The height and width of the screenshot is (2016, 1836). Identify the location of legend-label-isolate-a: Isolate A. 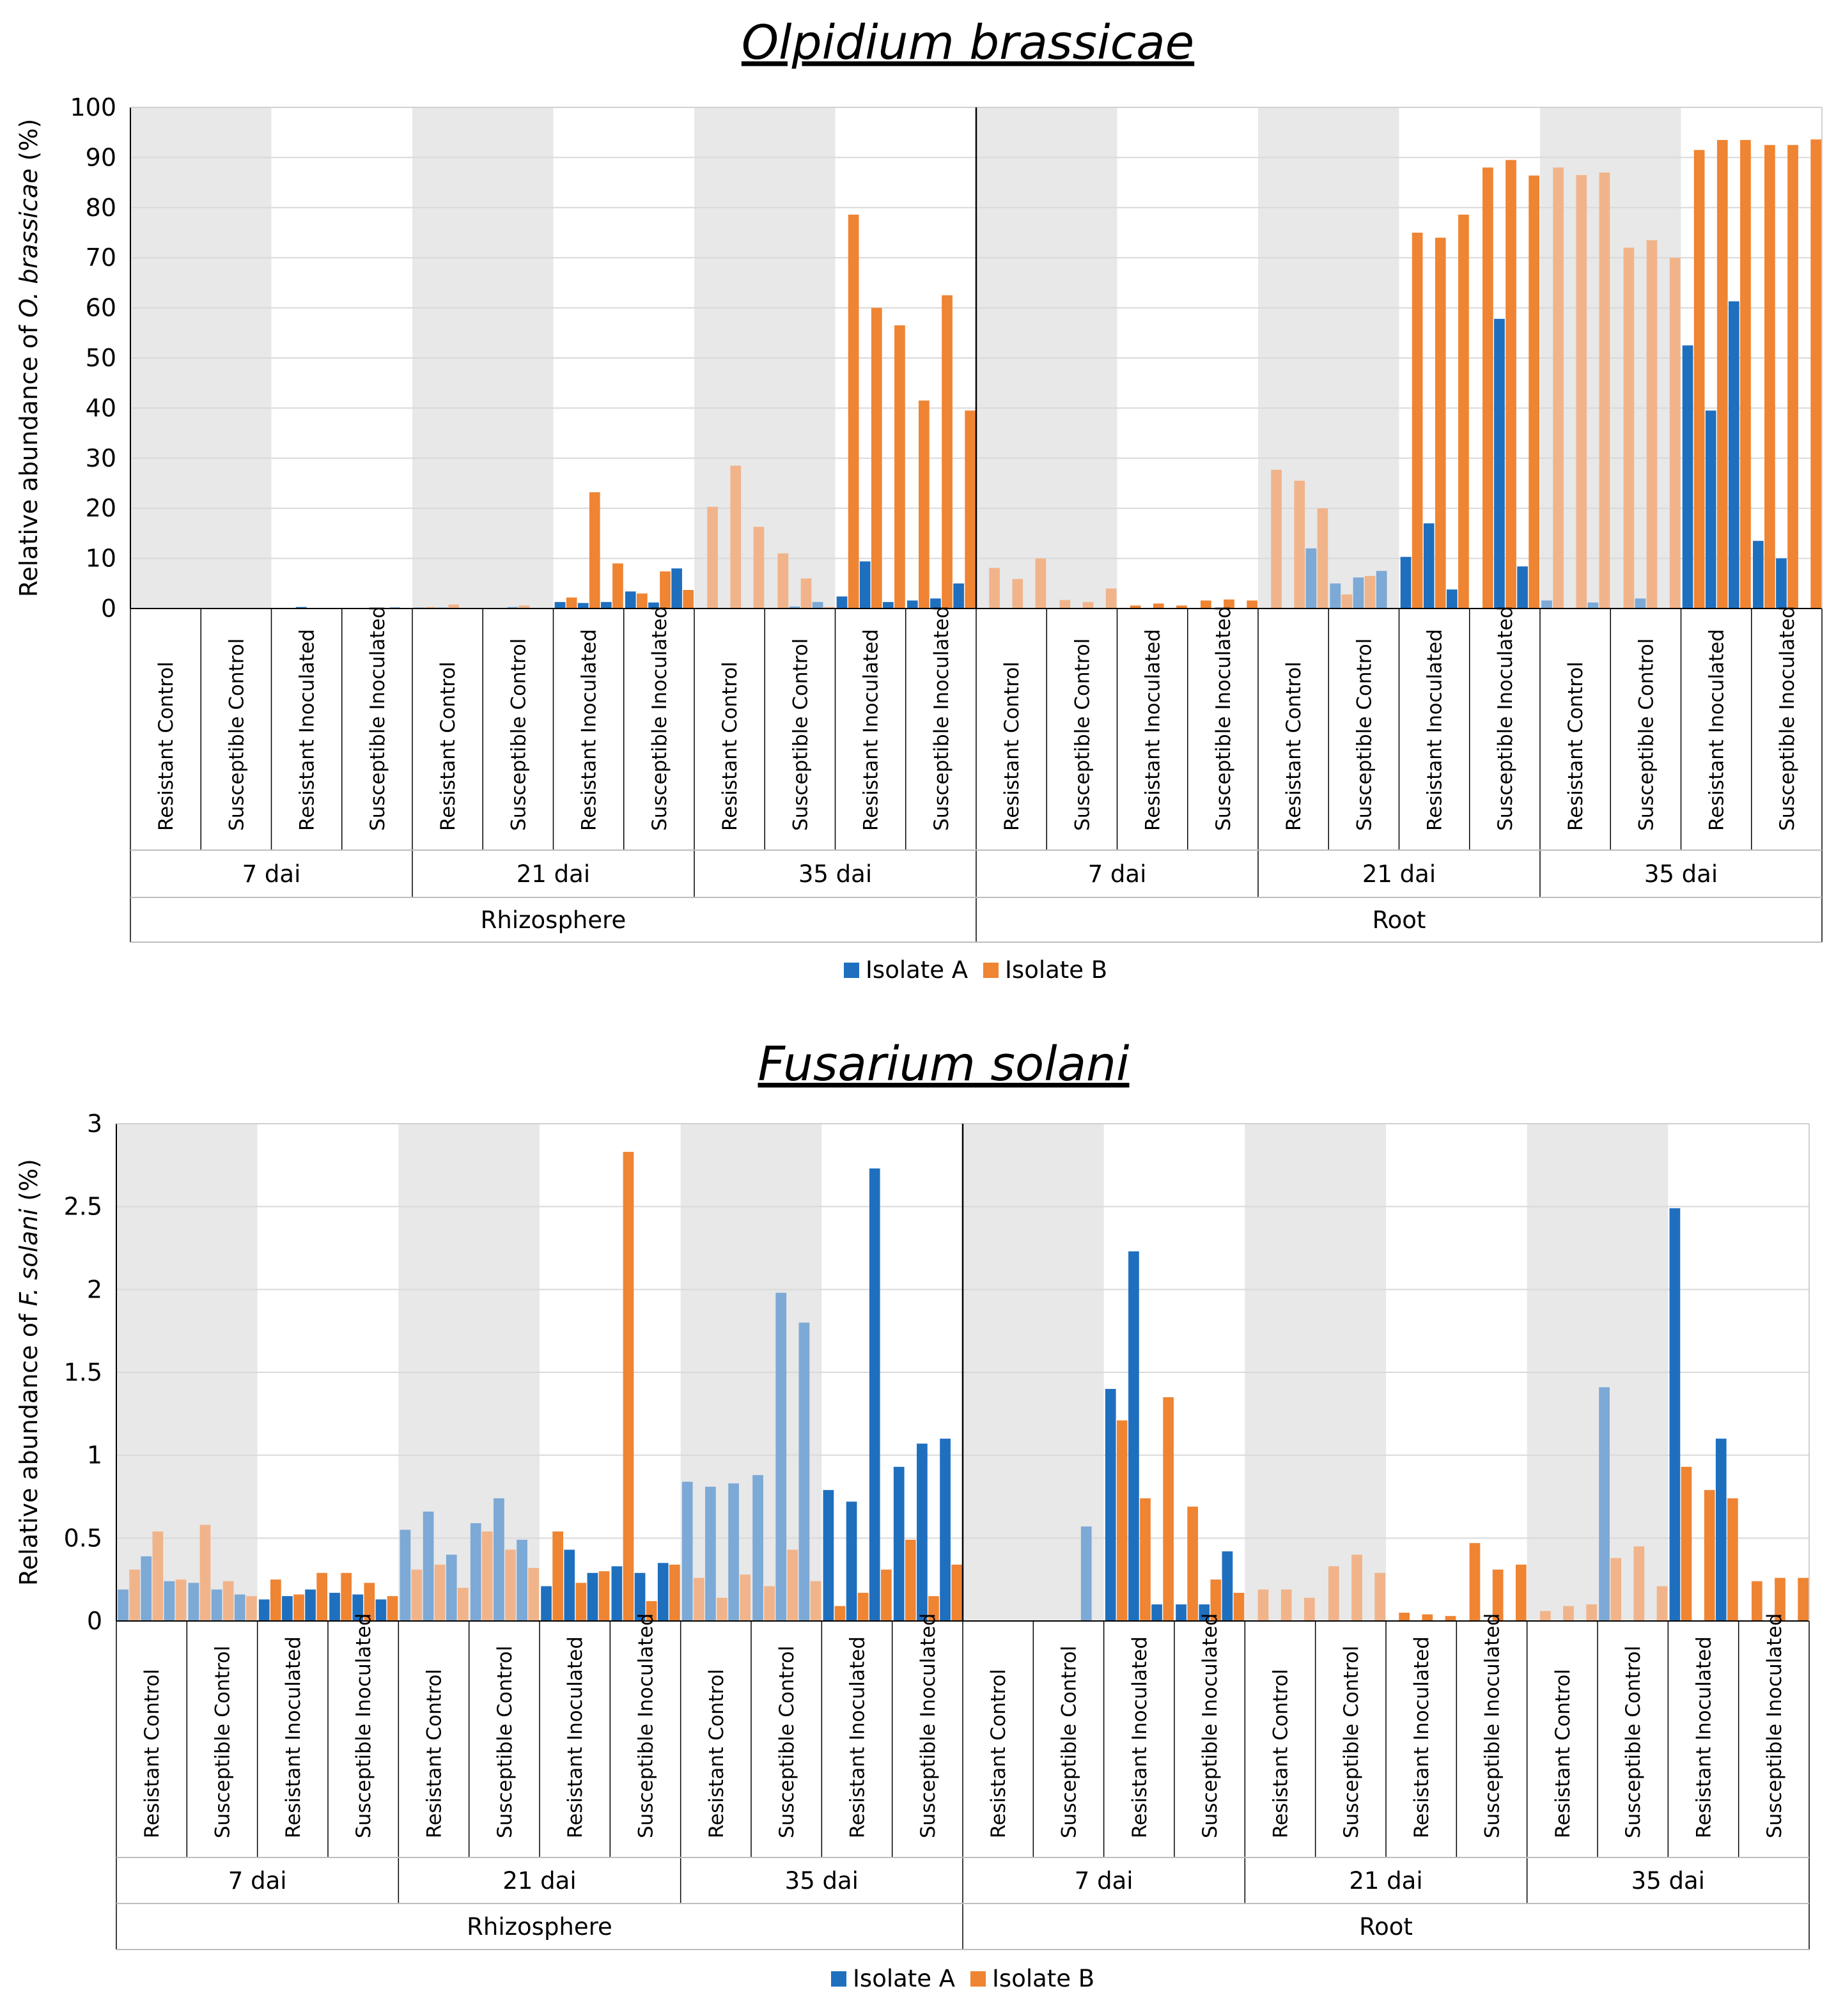
(917, 970).